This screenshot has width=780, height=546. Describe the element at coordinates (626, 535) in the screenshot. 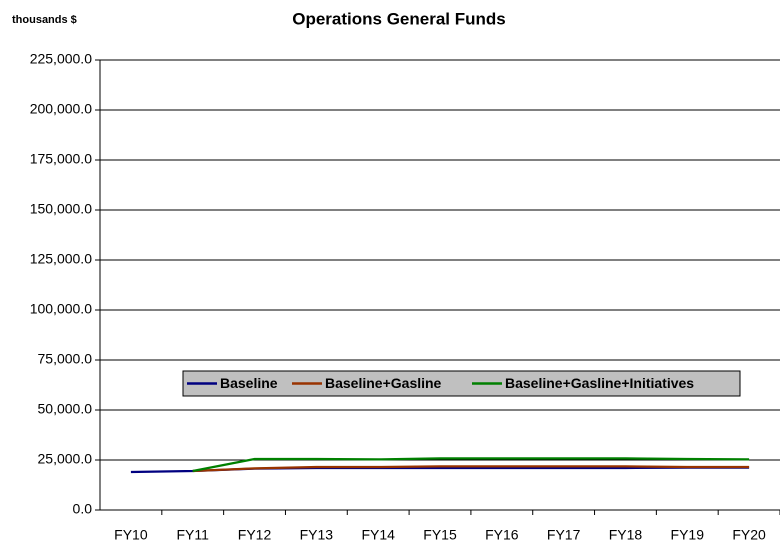

I see `x-tick-label: FY18` at that location.